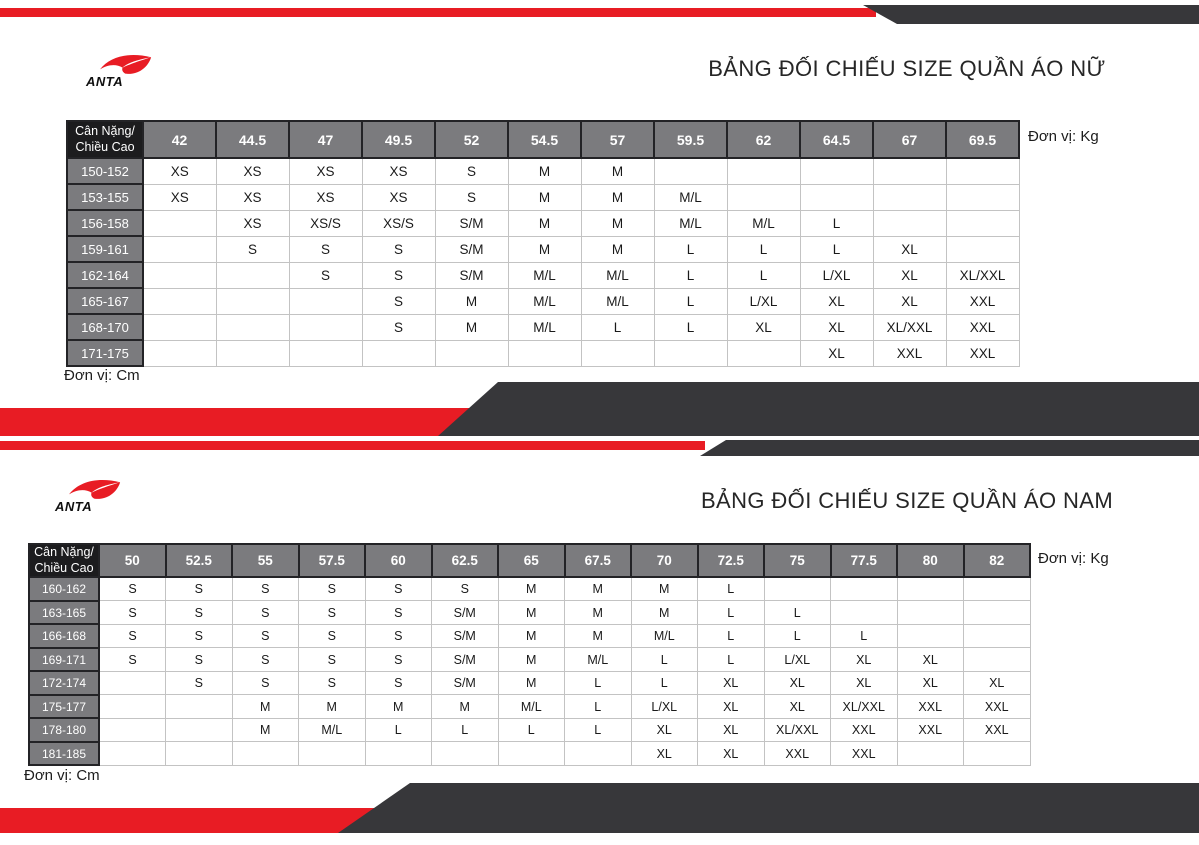  I want to click on height-label-cell: 163-165, so click(64, 612).